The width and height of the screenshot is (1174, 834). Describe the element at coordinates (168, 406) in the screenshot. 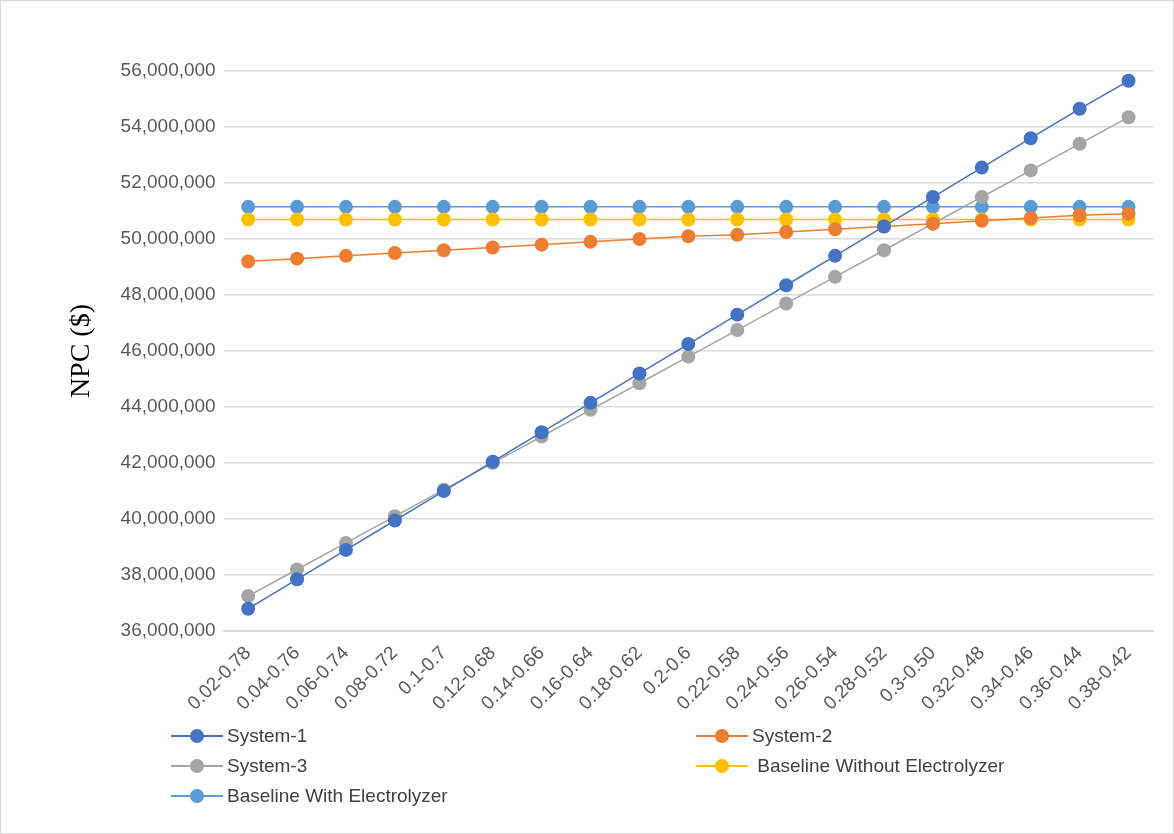

I see `y-tick-label: 44,000,000` at that location.